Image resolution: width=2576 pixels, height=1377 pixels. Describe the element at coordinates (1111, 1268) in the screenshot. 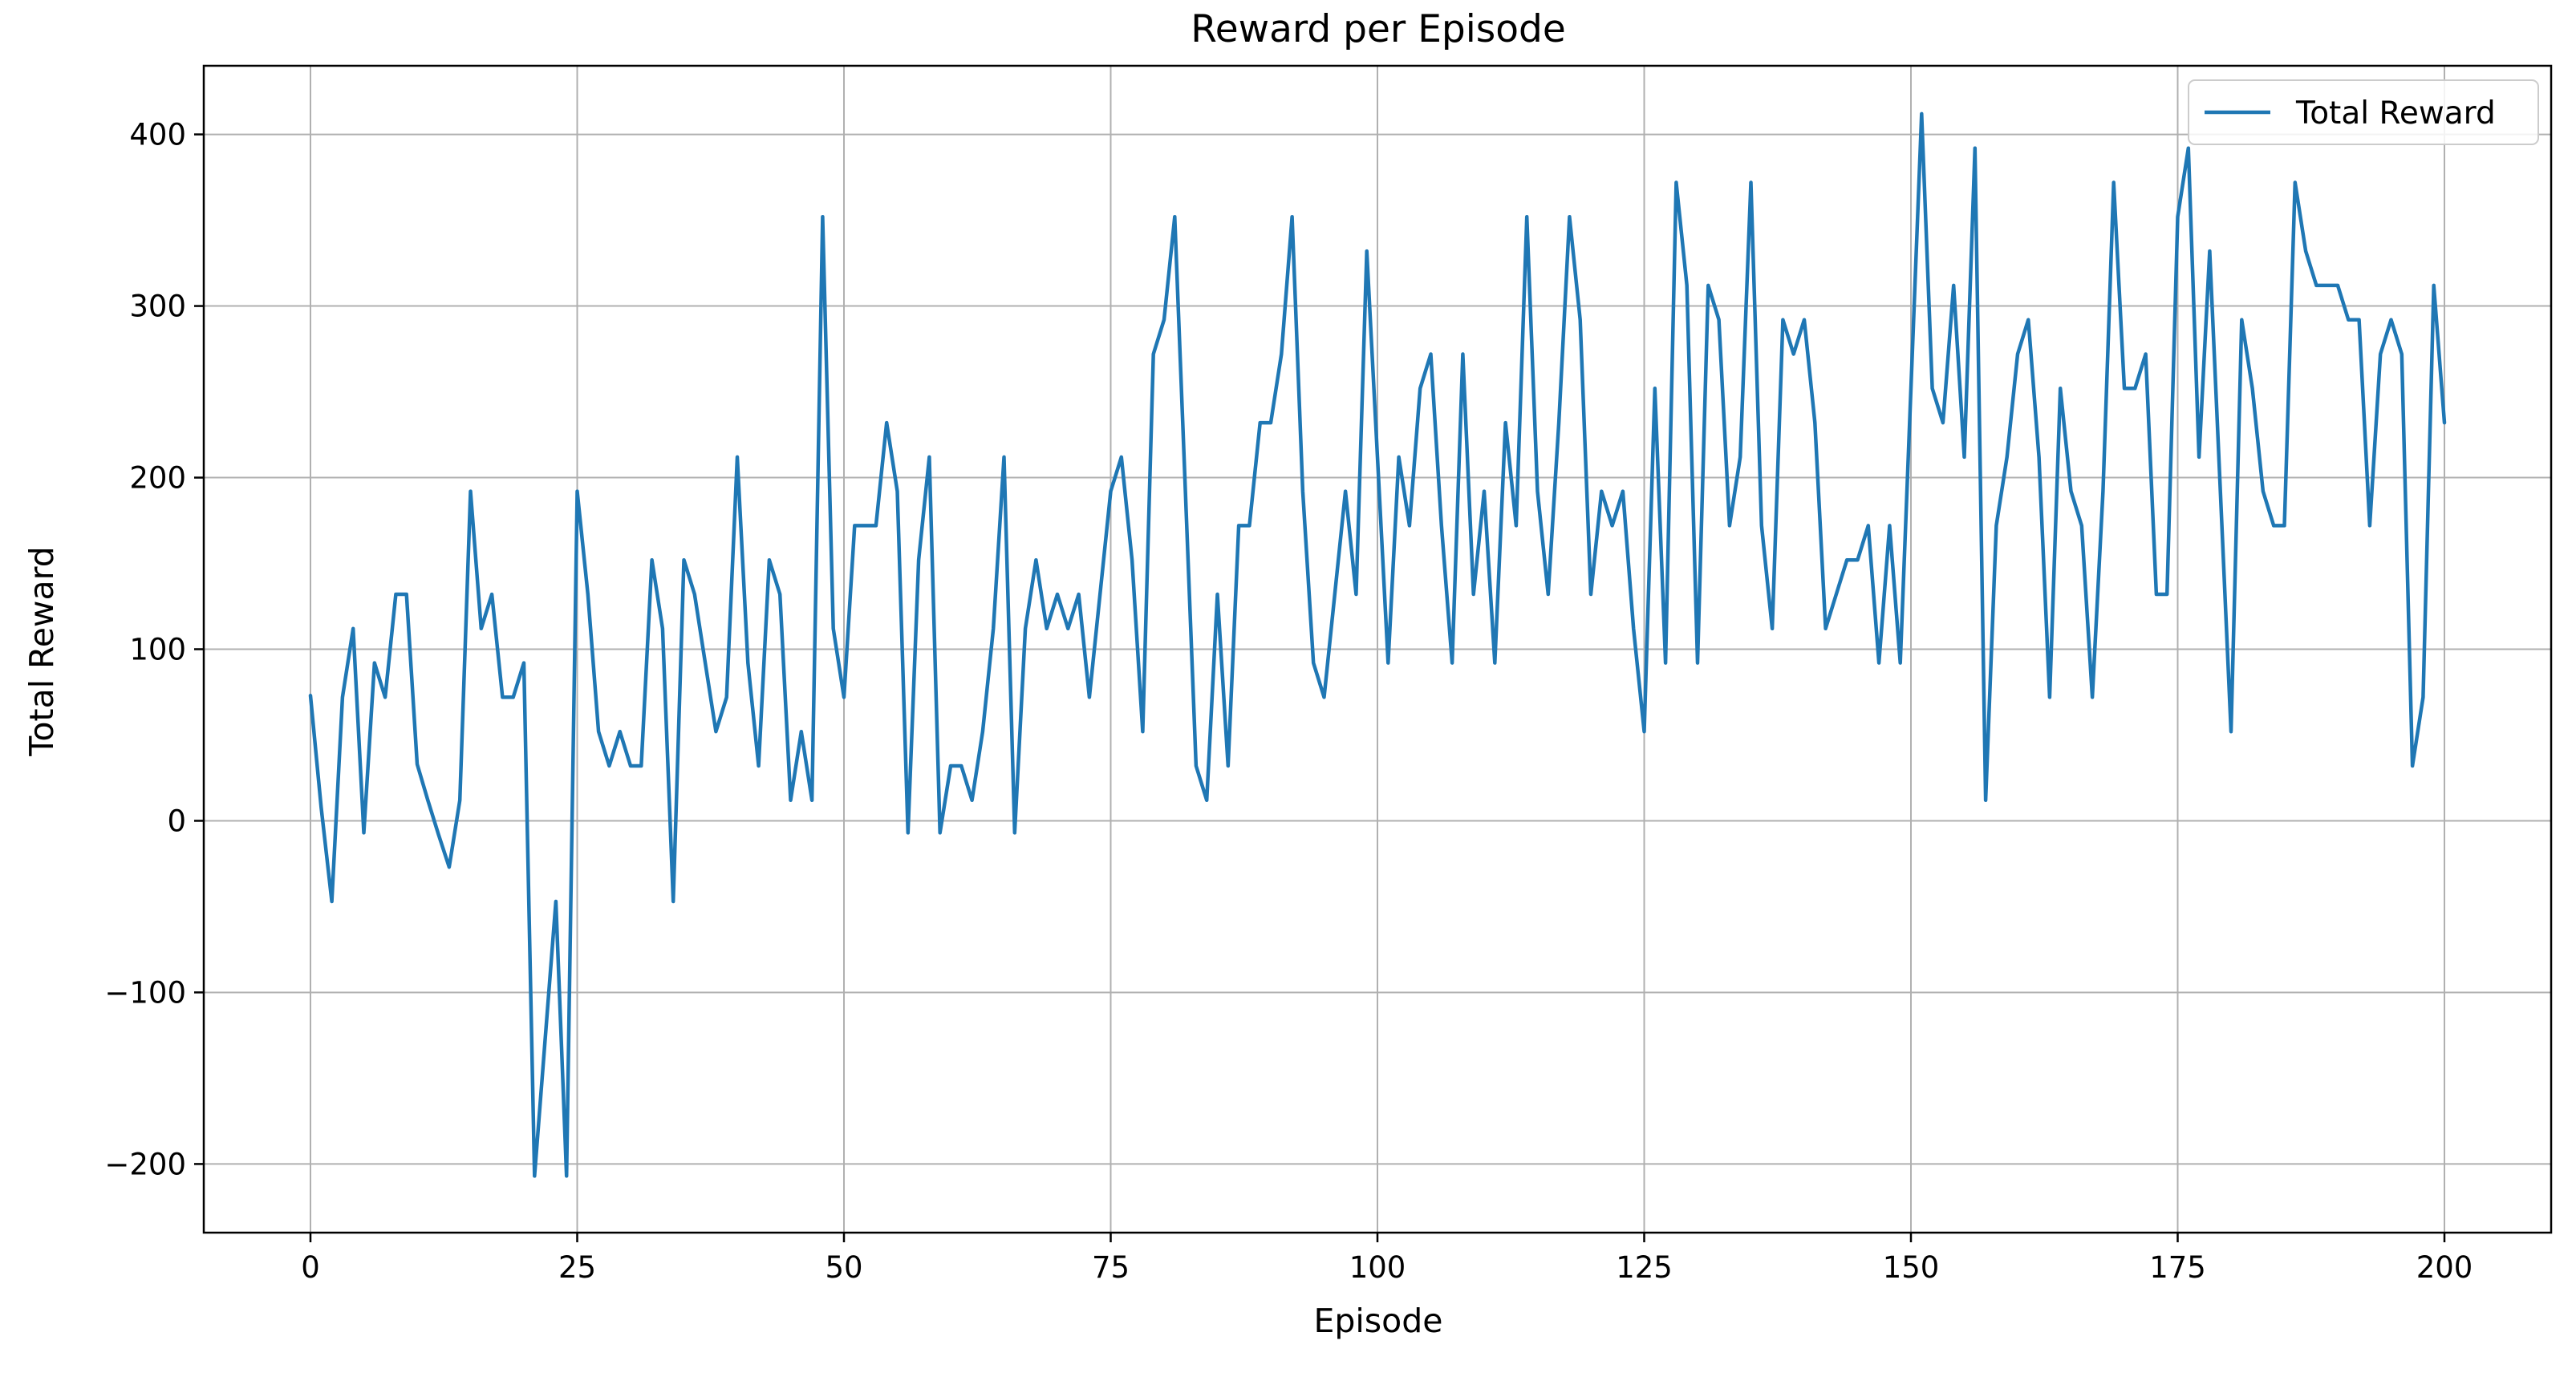

I see `x-tick-label: 75` at that location.